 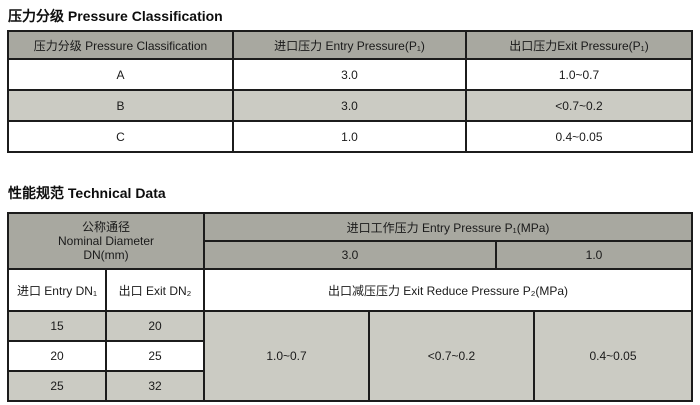 I want to click on exit-reduce-pressure-header: 出口减压压力 Exit Reduce Pressure P₂(MPa), so click(x=448, y=290).